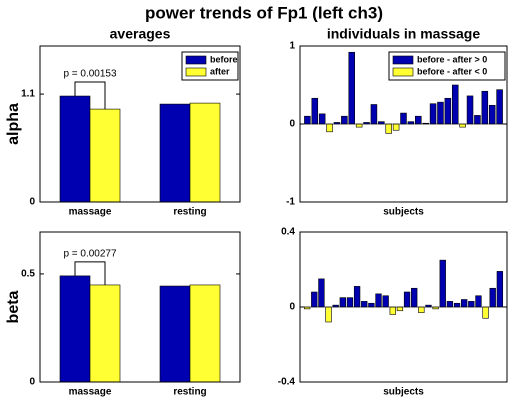  I want to click on panel-title: averages, so click(140, 34).